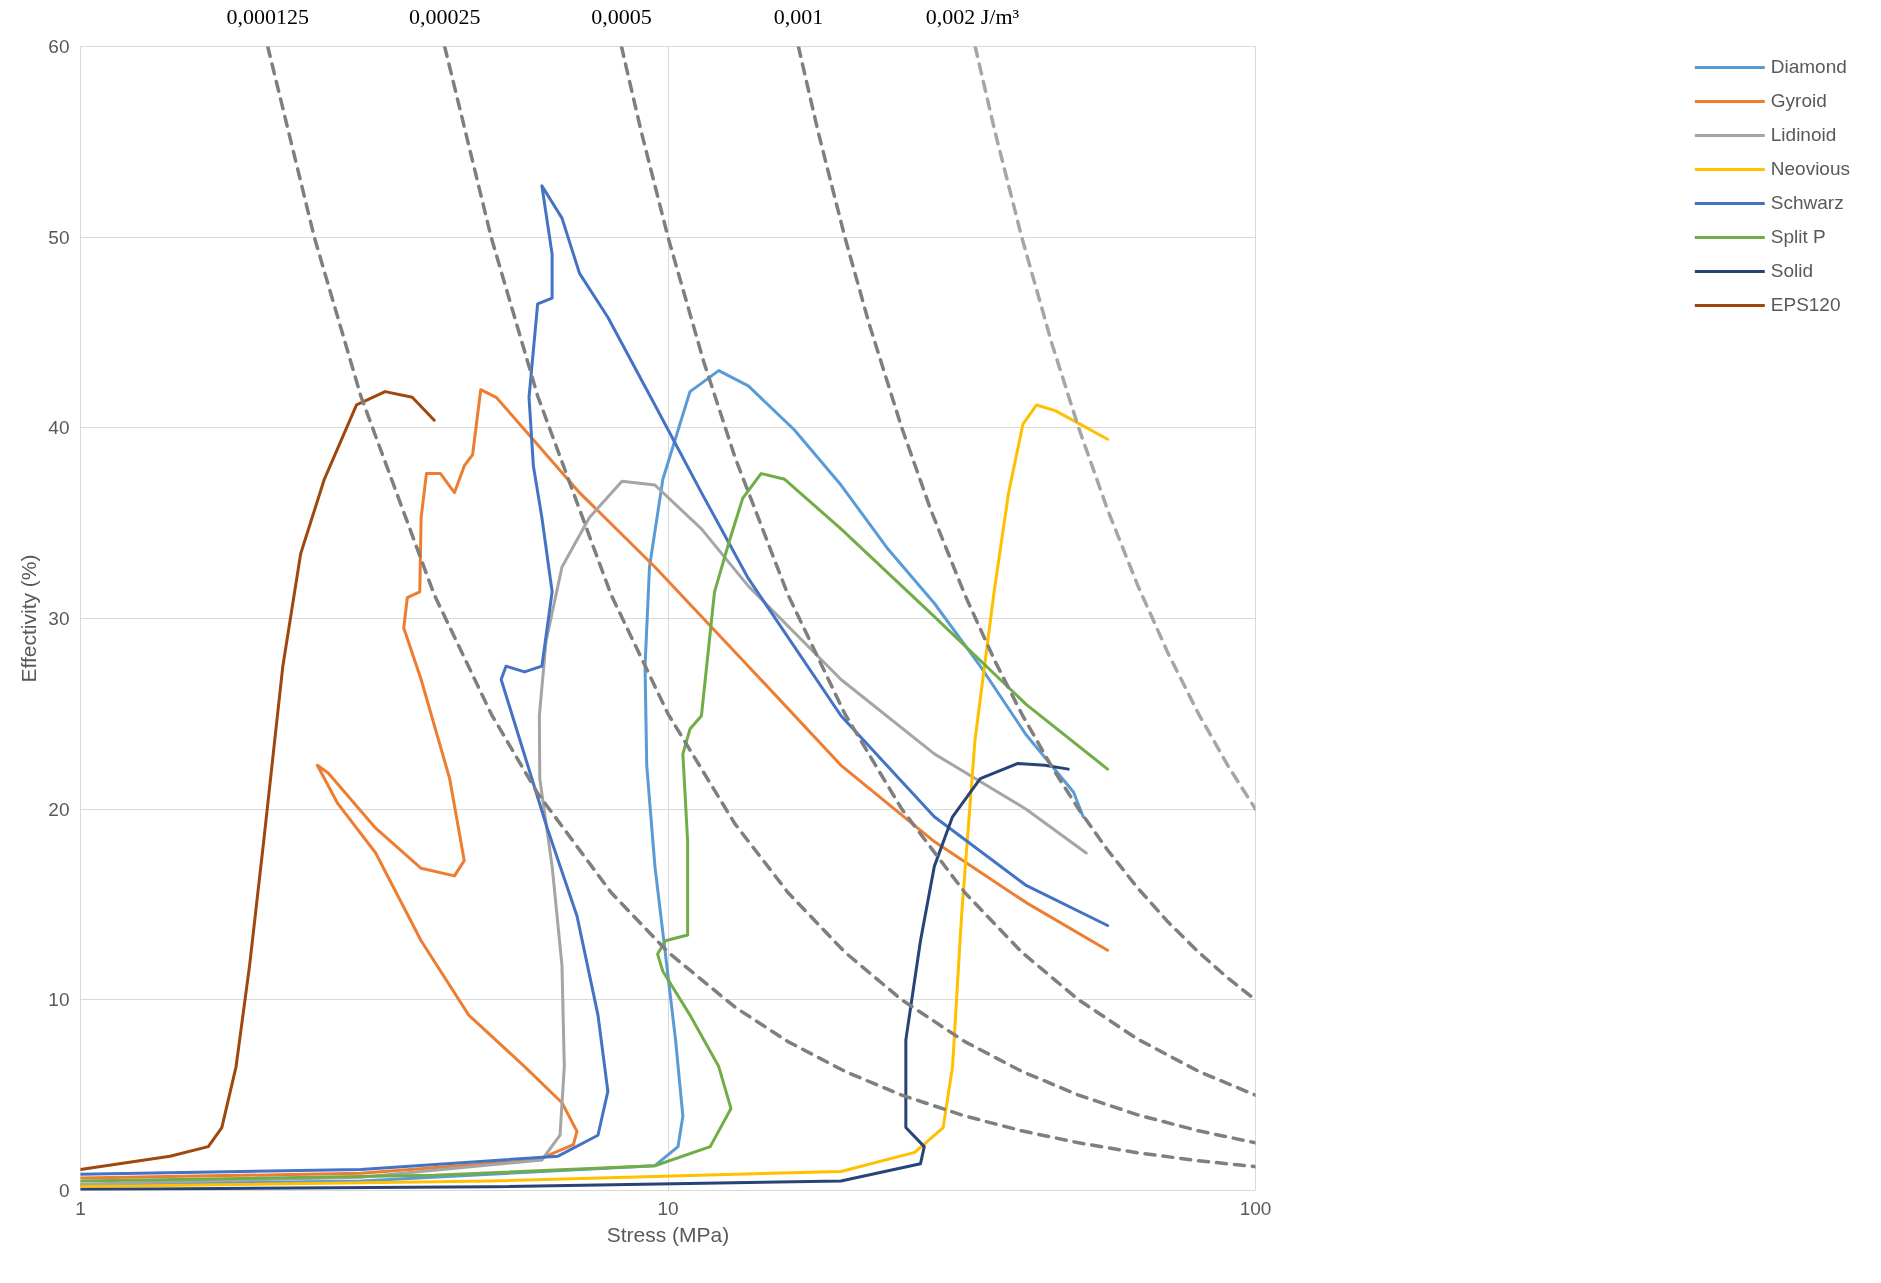 The height and width of the screenshot is (1283, 1881). I want to click on y-tick-label: 10, so click(59, 1000).